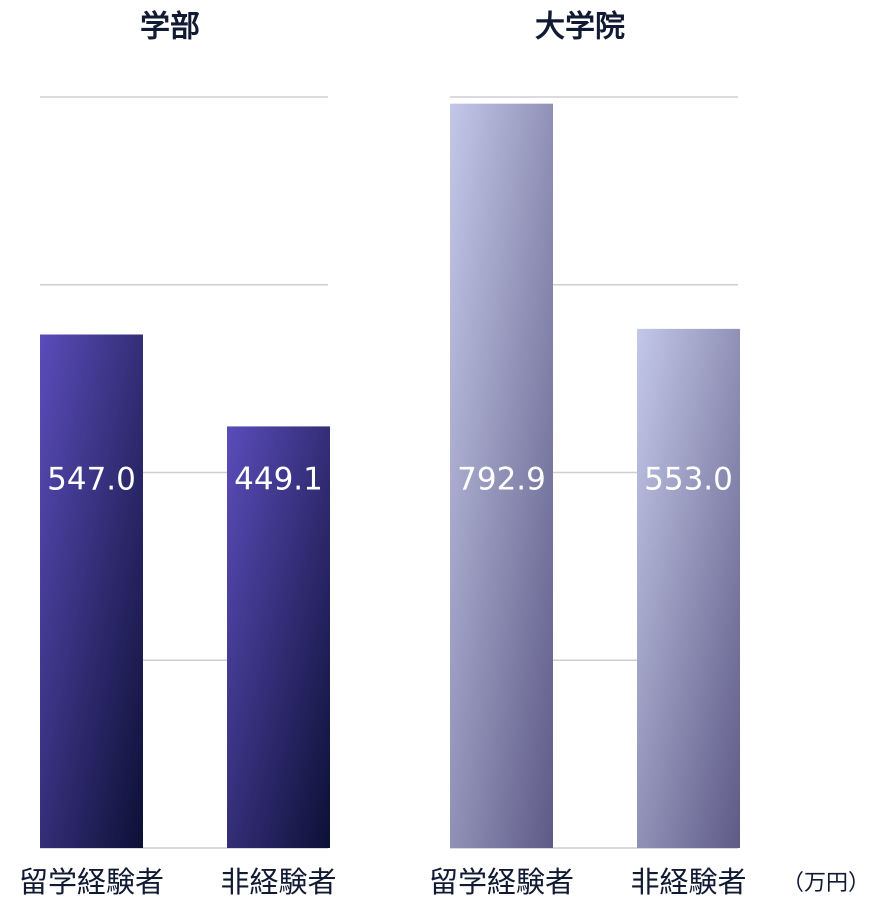 This screenshot has width=879, height=909. What do you see at coordinates (580, 27) in the screenshot?
I see `chart-title: 大学院` at bounding box center [580, 27].